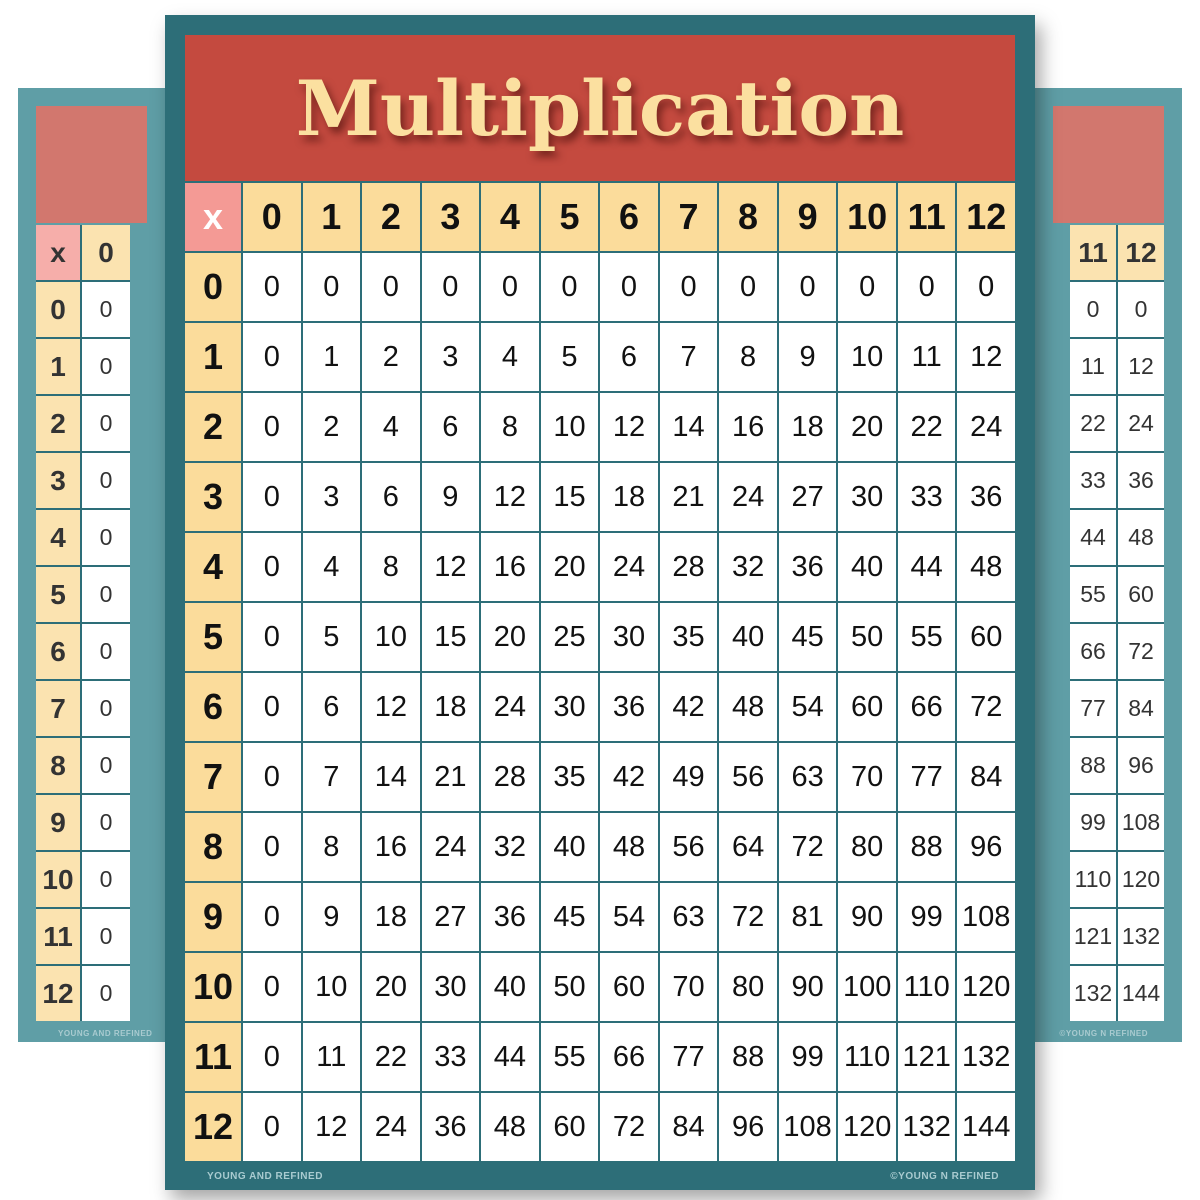  What do you see at coordinates (807, 987) in the screenshot?
I see `table-cell: 90` at bounding box center [807, 987].